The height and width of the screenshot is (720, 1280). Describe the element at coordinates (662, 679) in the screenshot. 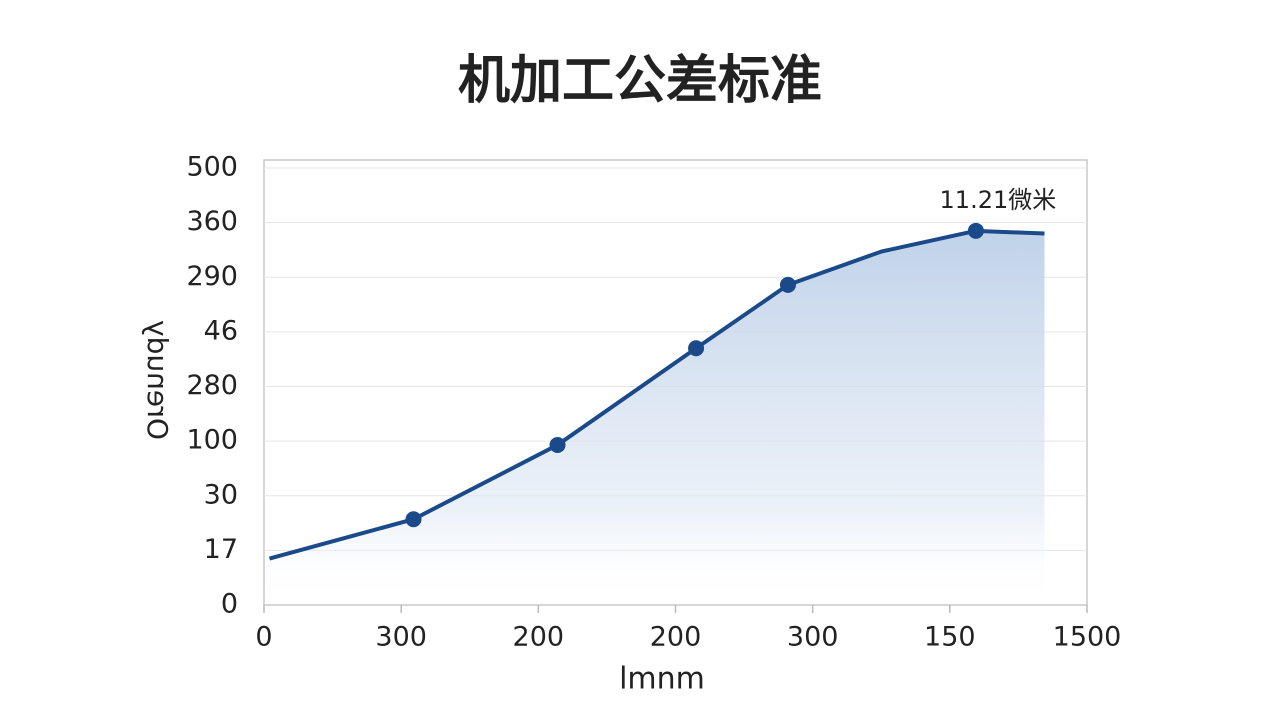

I see `x-axis-label: lmnm` at that location.